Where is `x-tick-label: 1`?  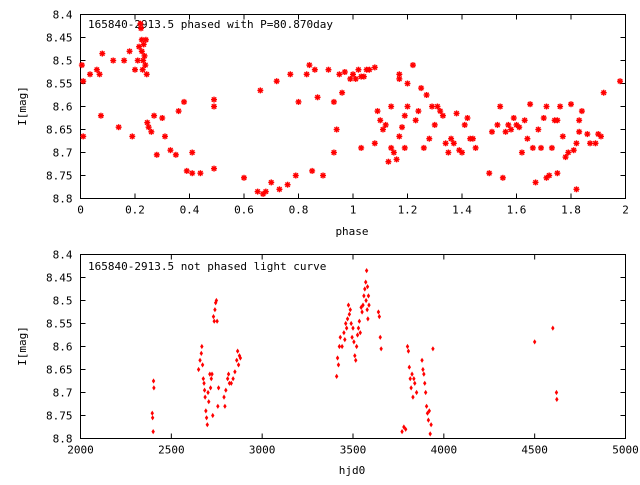
x-tick-label: 1 is located at coordinates (353, 210).